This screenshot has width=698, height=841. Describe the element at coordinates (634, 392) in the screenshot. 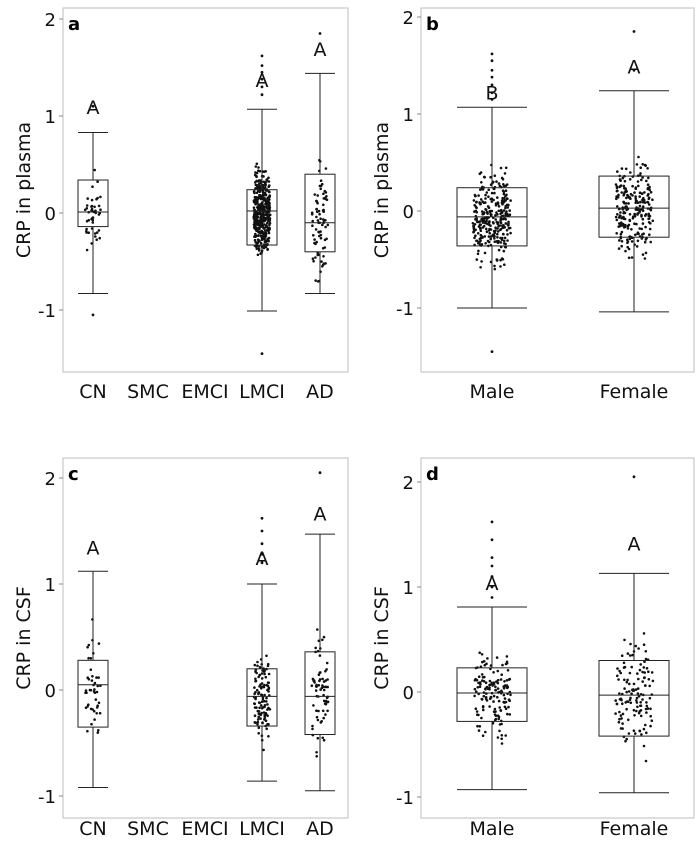

I see `x-tick-label-female: Female` at that location.